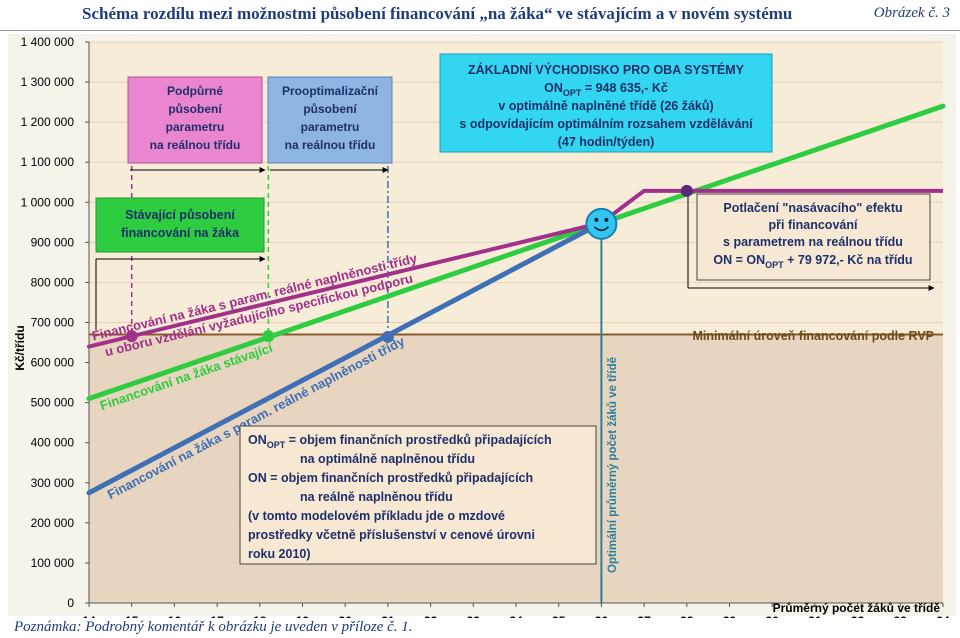 The height and width of the screenshot is (638, 960). What do you see at coordinates (773, 616) in the screenshot?
I see `x-tick-label: 30` at bounding box center [773, 616].